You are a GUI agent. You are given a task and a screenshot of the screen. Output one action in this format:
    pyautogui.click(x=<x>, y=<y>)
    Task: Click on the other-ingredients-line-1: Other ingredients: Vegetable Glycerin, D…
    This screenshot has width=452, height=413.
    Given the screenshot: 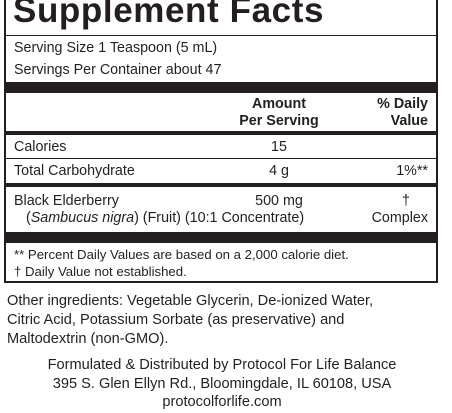 What is the action you would take?
    pyautogui.click(x=190, y=301)
    